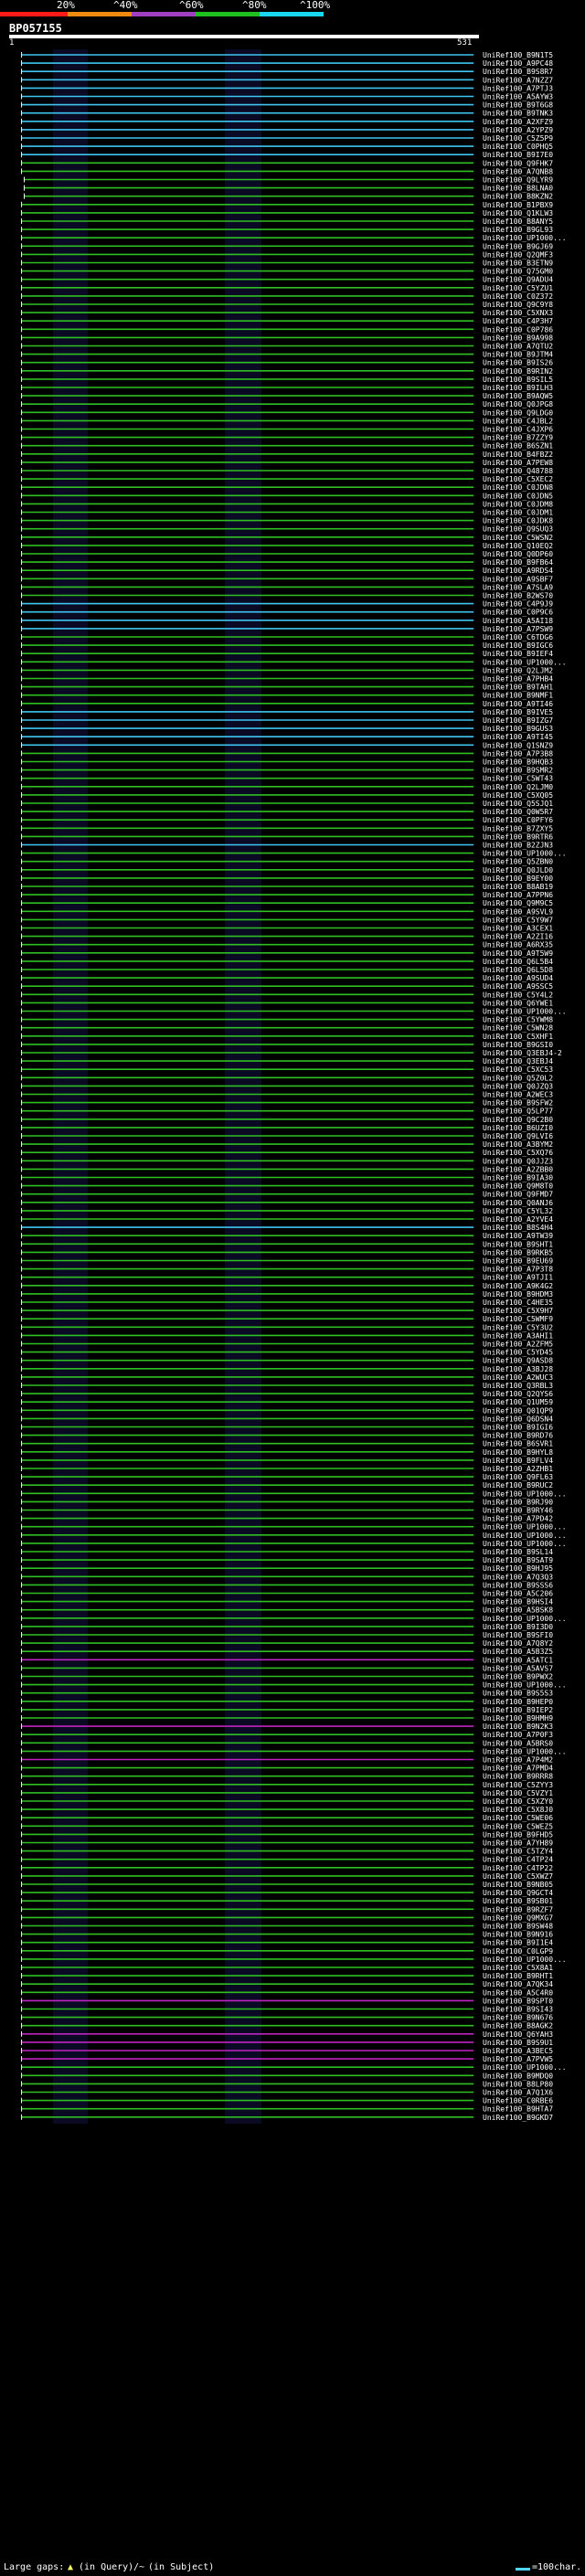 The height and width of the screenshot is (2576, 585). I want to click on hit-label: UniRef100_Q9ASD8, so click(518, 1361).